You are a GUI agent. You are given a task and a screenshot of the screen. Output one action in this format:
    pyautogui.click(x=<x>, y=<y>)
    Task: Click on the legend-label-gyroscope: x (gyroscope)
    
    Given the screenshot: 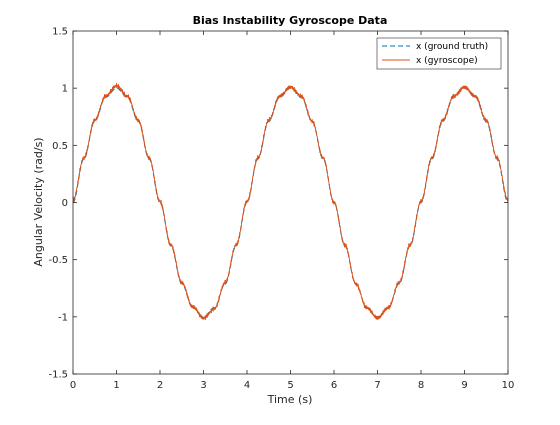 What is the action you would take?
    pyautogui.click(x=447, y=61)
    